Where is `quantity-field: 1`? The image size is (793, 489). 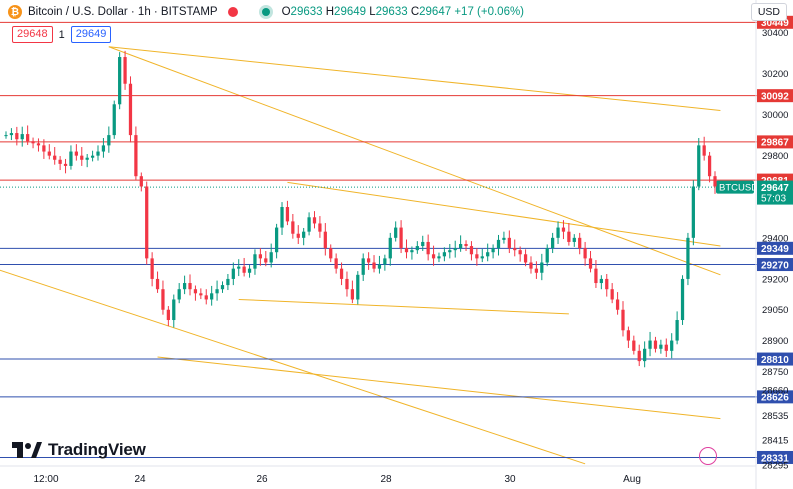
quantity-field: 1 is located at coordinates (61, 34).